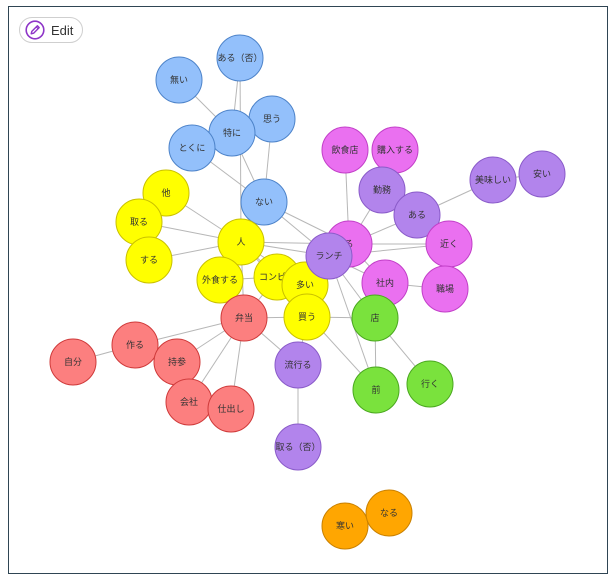  I want to click on node-label: 仕出し, so click(230, 409).